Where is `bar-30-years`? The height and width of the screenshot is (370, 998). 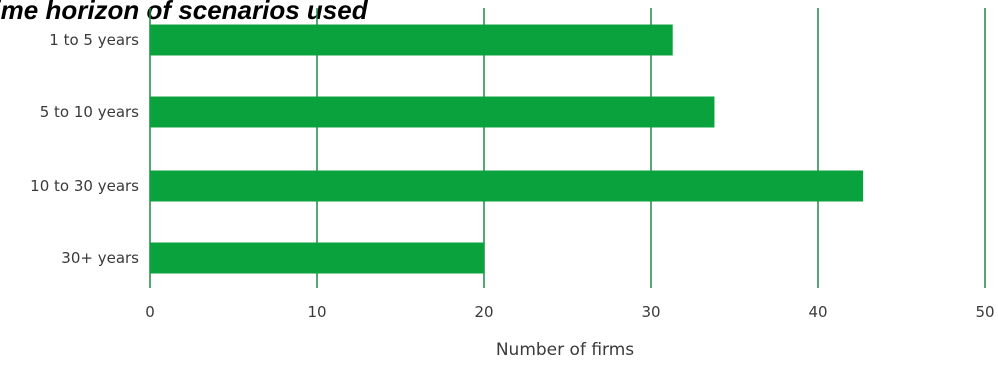
bar-30-years is located at coordinates (317, 258).